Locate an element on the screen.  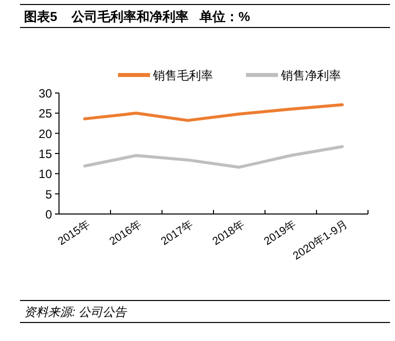
x-tick-label: 2016年 is located at coordinates (126, 233).